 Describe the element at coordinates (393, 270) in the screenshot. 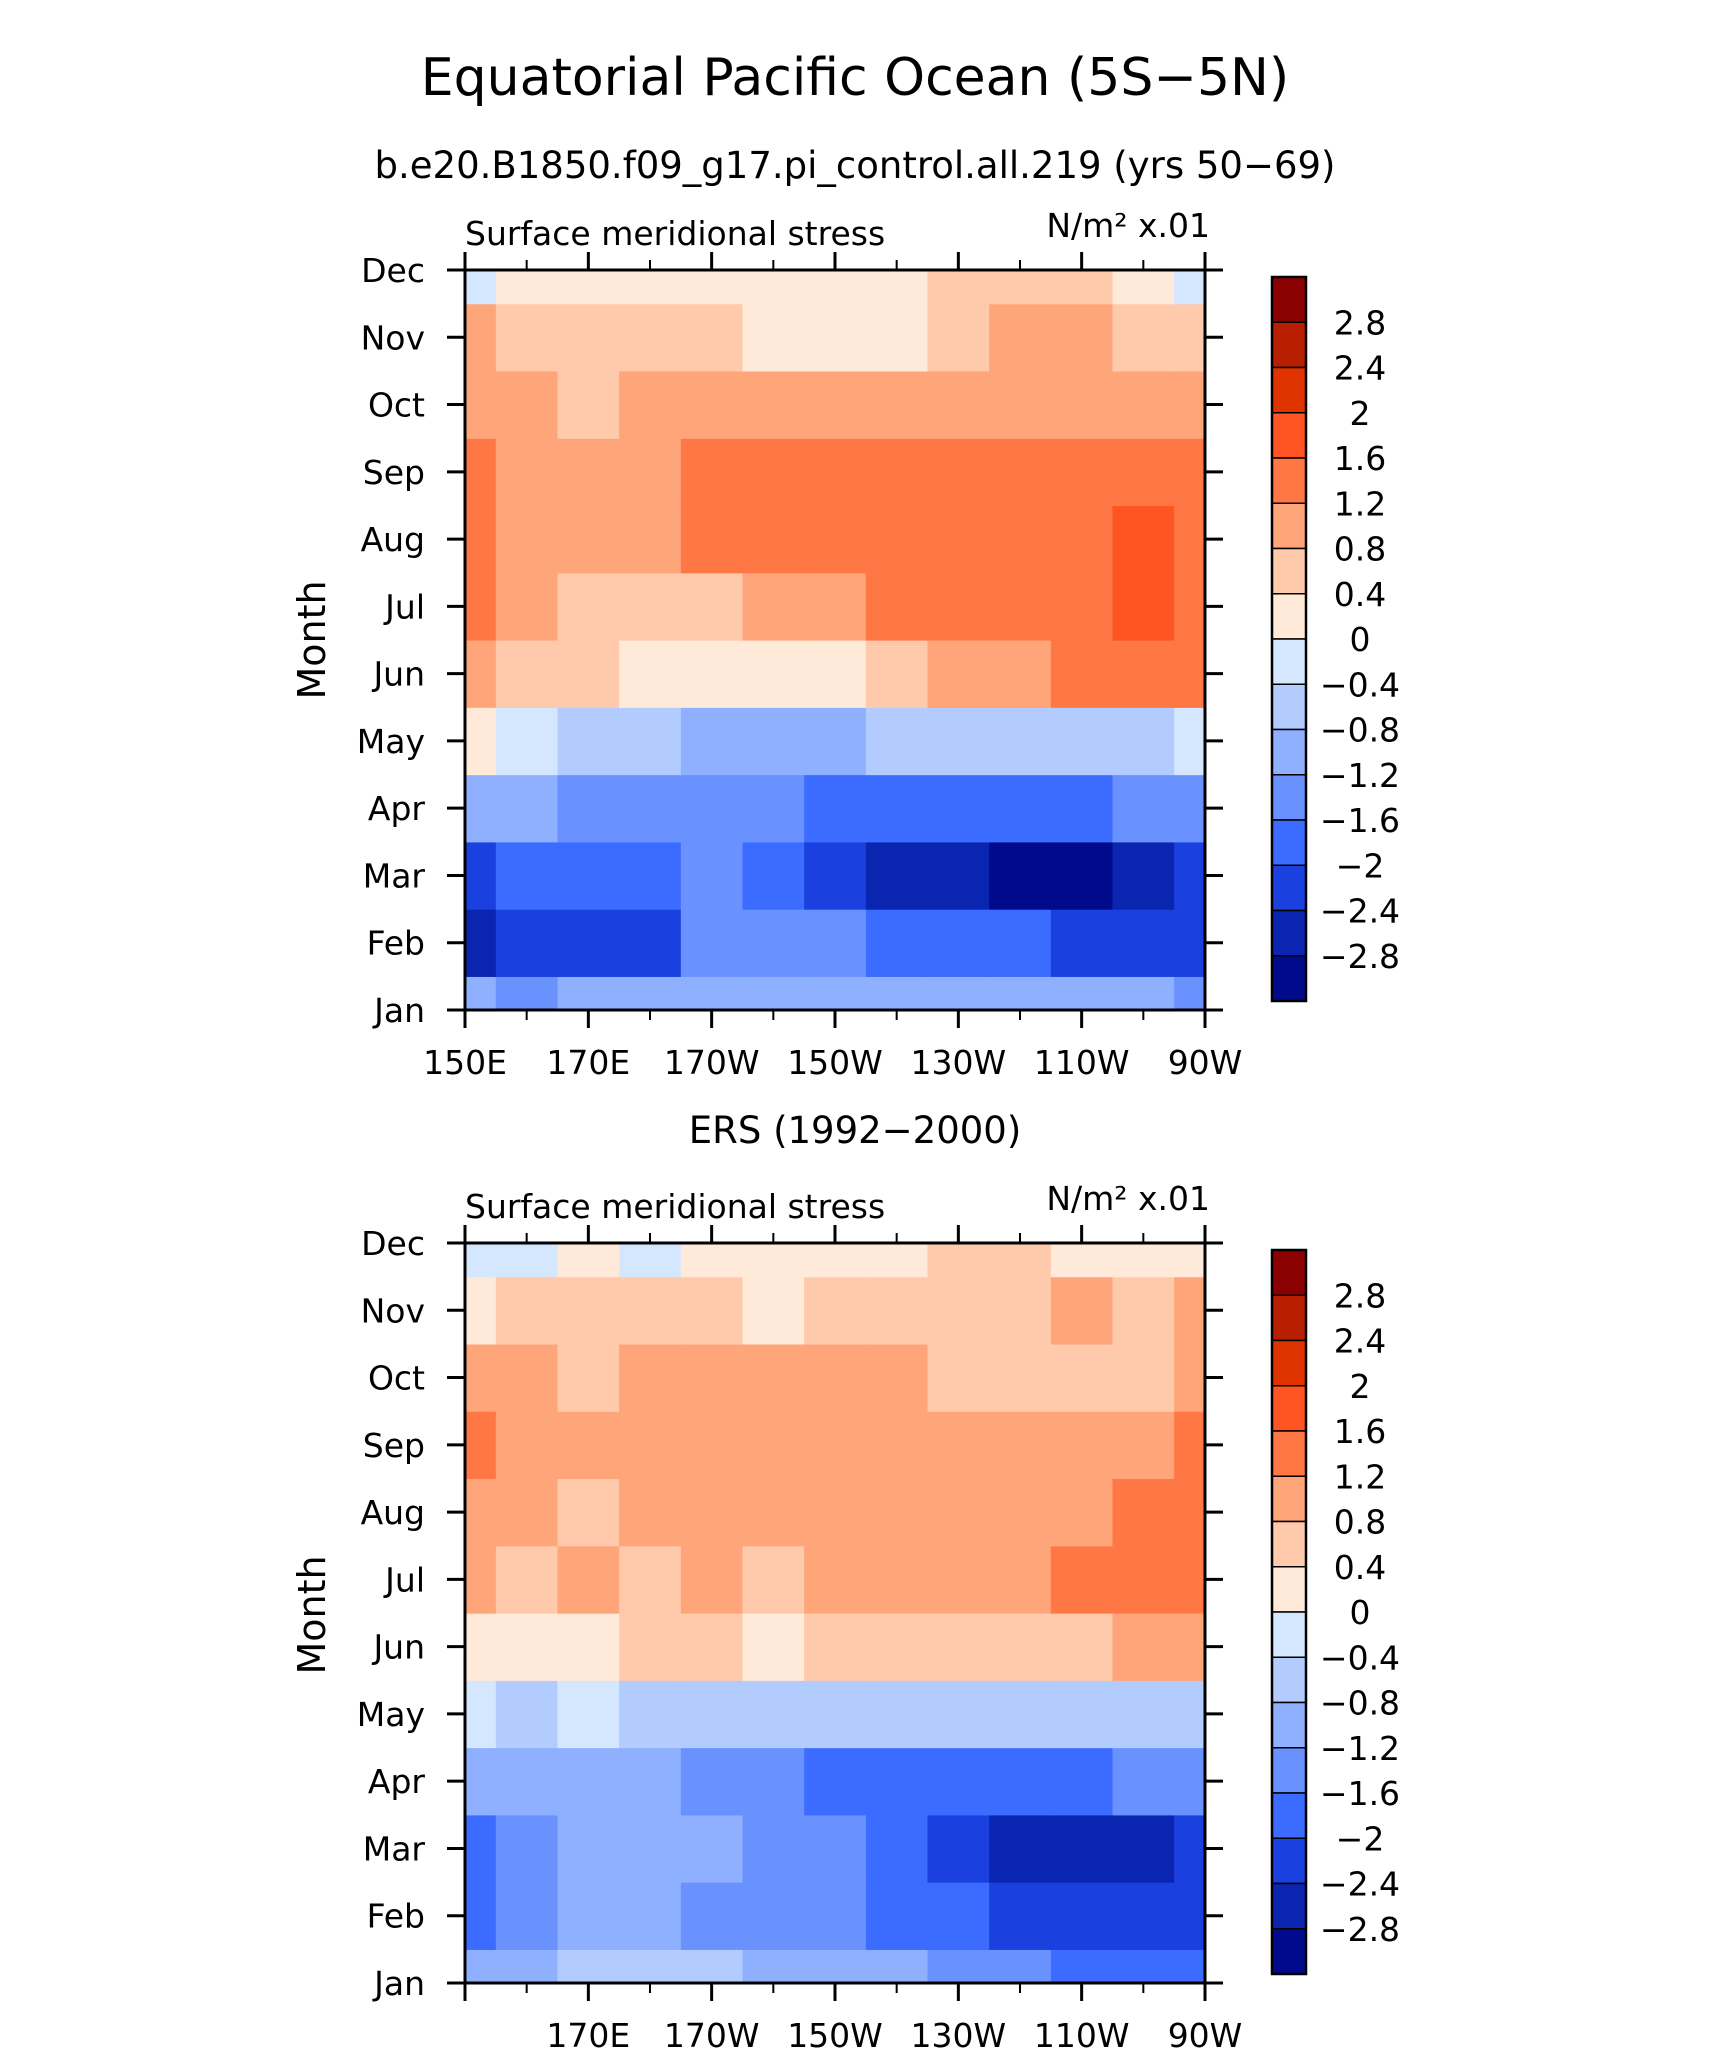

I see `y-tick-label: Dec` at that location.